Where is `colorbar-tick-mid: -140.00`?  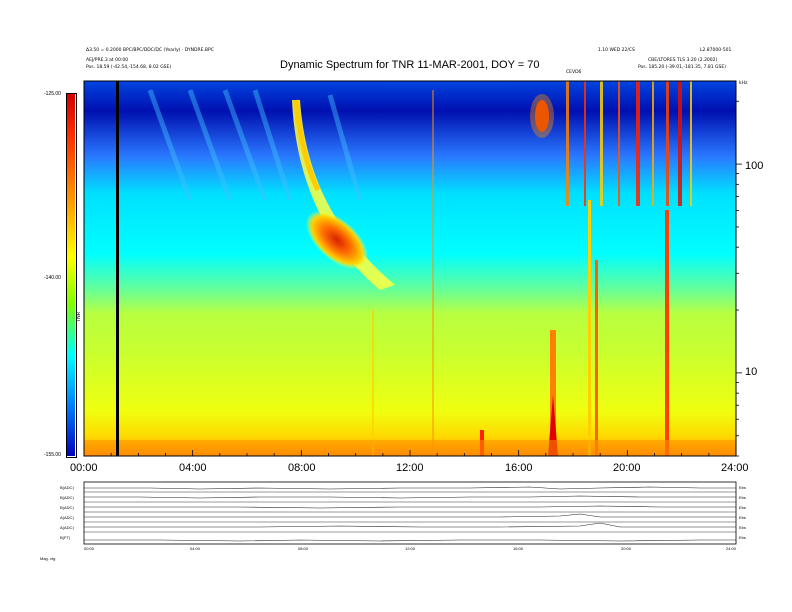
colorbar-tick-mid: -140.00 is located at coordinates (52, 278).